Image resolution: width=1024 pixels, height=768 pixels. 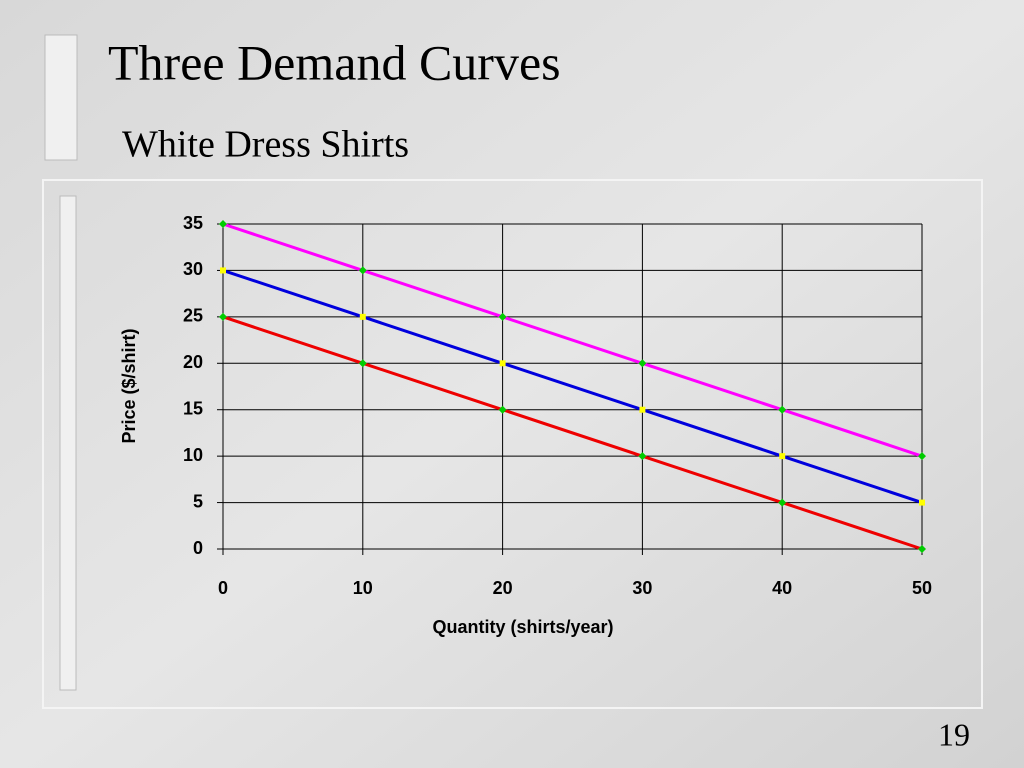 I want to click on x-tick-label: 30, so click(x=642, y=588).